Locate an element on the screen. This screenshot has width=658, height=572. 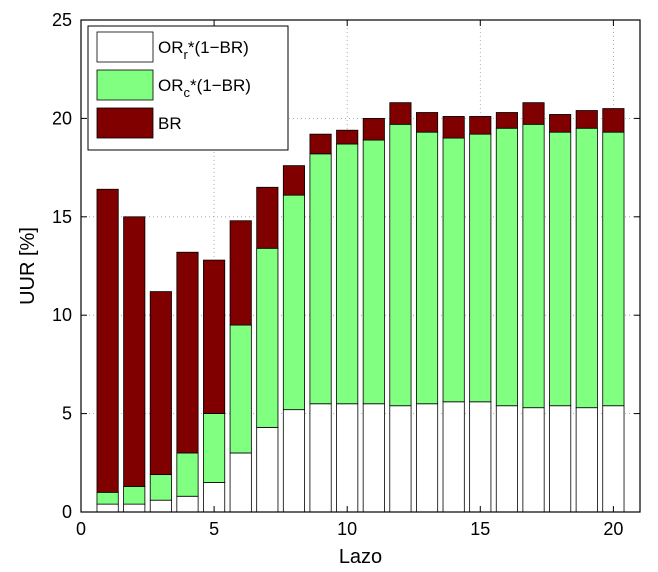
x-tick-label: 10 is located at coordinates (347, 529).